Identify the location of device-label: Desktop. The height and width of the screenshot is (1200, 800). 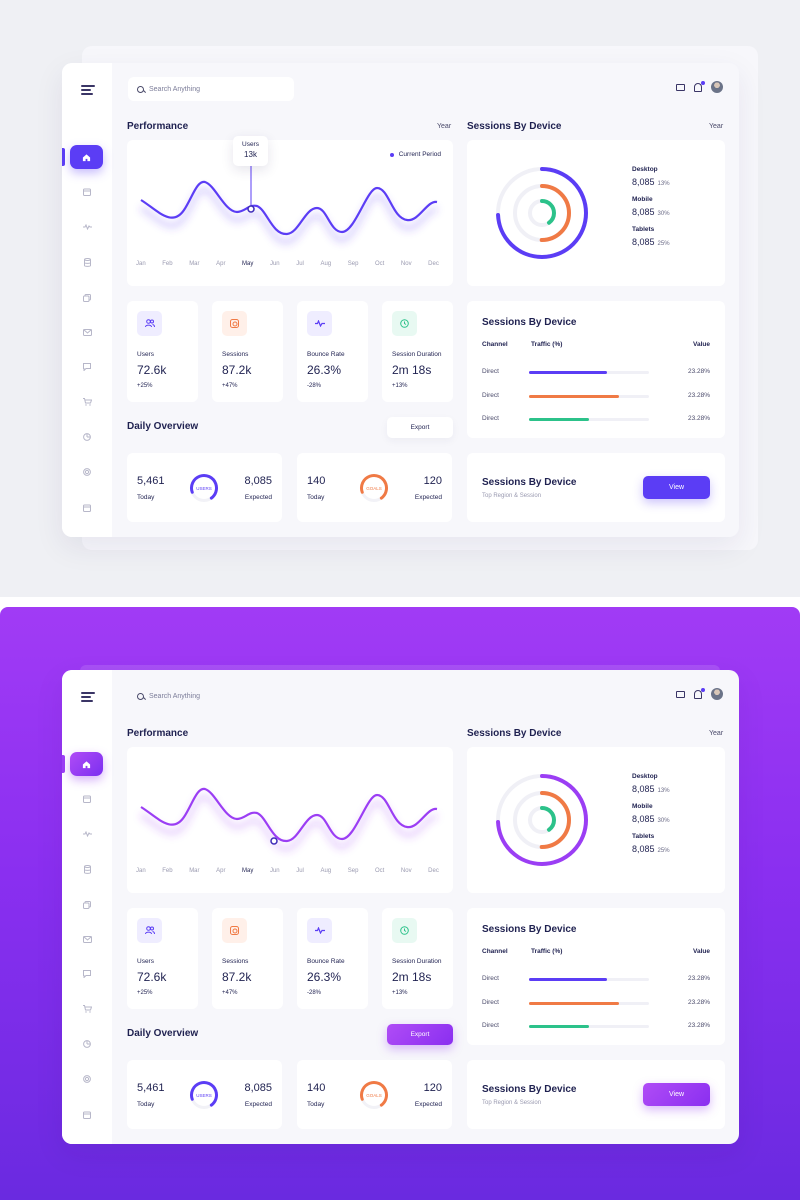
(645, 169).